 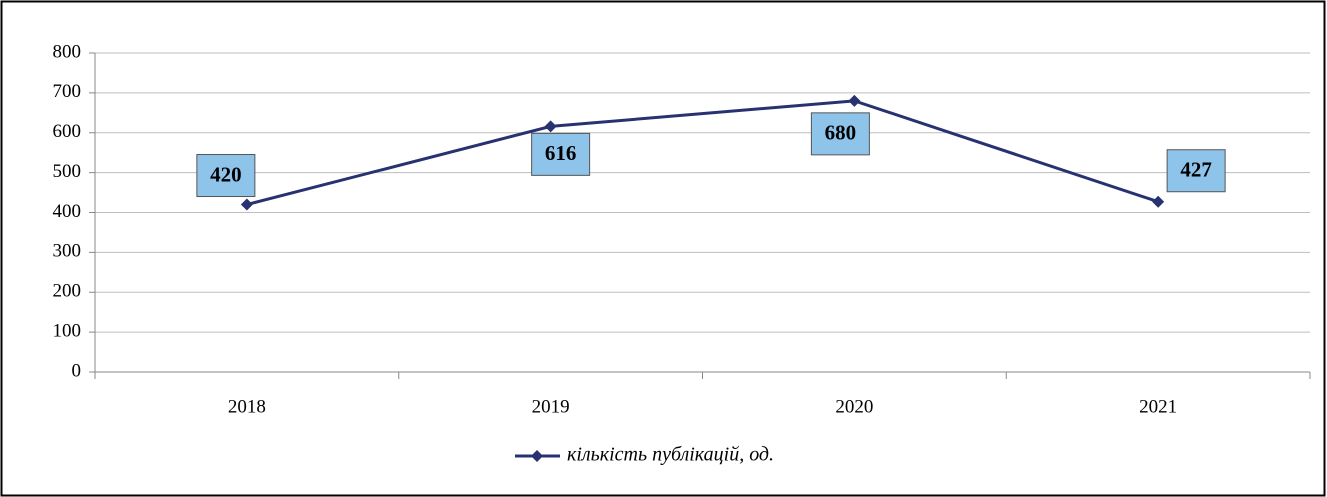 I want to click on y-tick-label: 400, so click(x=67, y=211).